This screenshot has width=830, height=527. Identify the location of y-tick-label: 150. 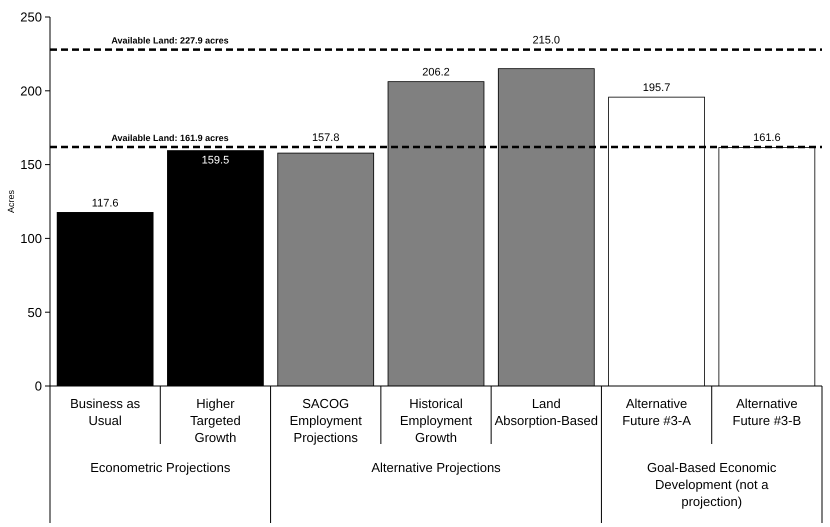
(31, 164).